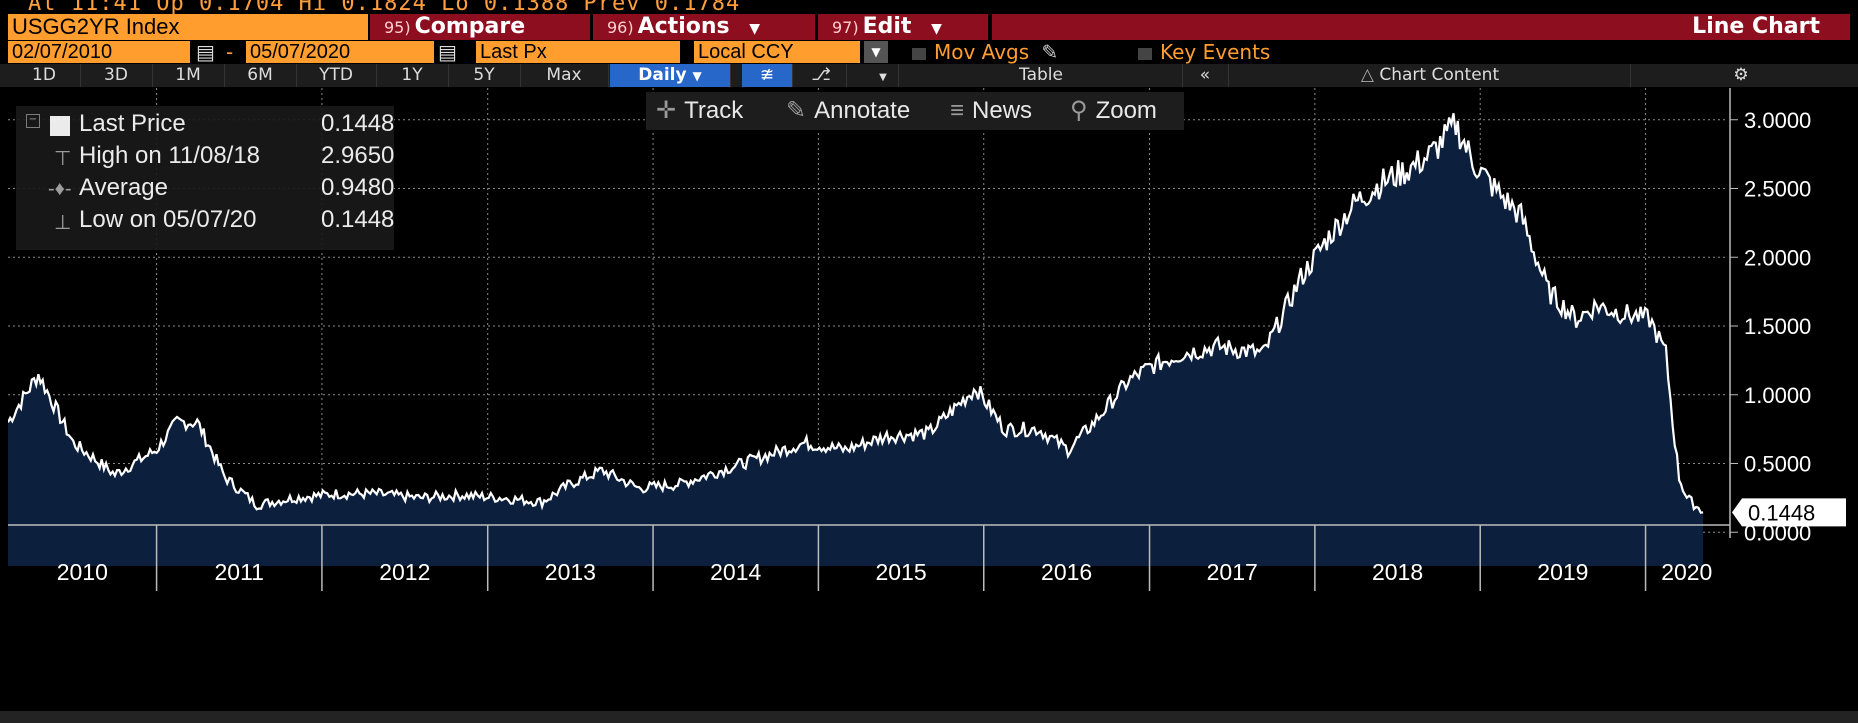  What do you see at coordinates (1041, 75) in the screenshot?
I see `table-button: Table` at bounding box center [1041, 75].